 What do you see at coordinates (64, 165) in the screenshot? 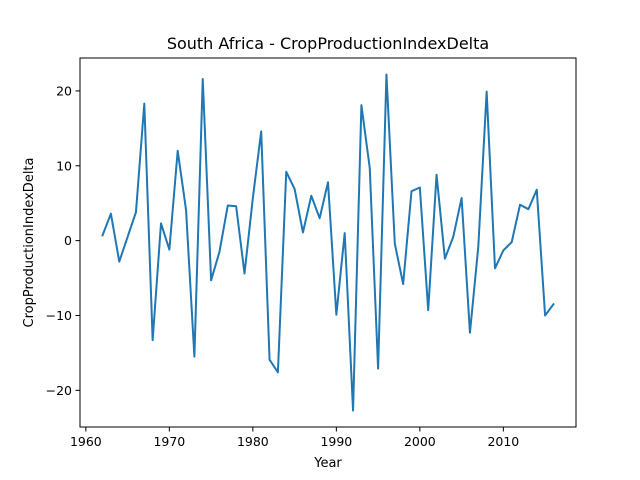
I see `y-tick-label: 10` at bounding box center [64, 165].